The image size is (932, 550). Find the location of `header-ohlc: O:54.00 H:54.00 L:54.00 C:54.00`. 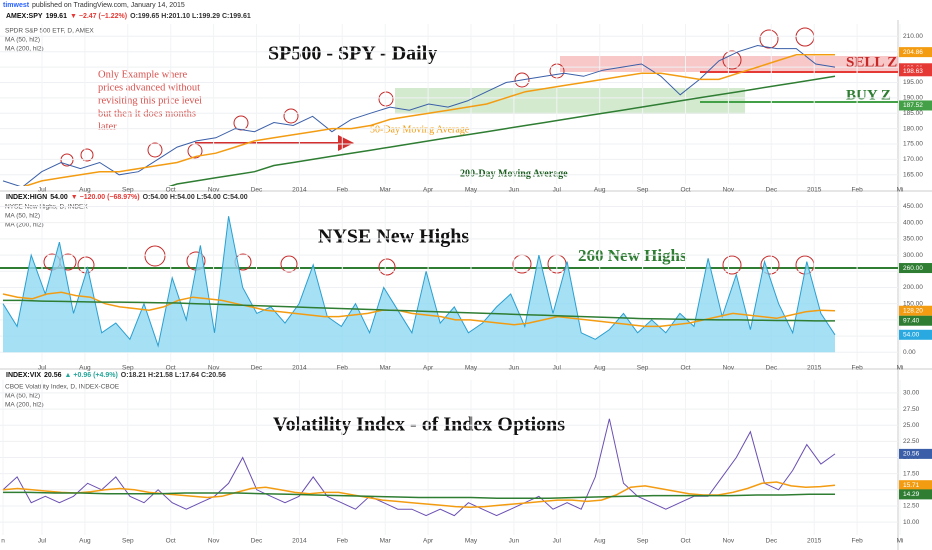

header-ohlc: O:54.00 H:54.00 L:54.00 C:54.00 is located at coordinates (195, 197).